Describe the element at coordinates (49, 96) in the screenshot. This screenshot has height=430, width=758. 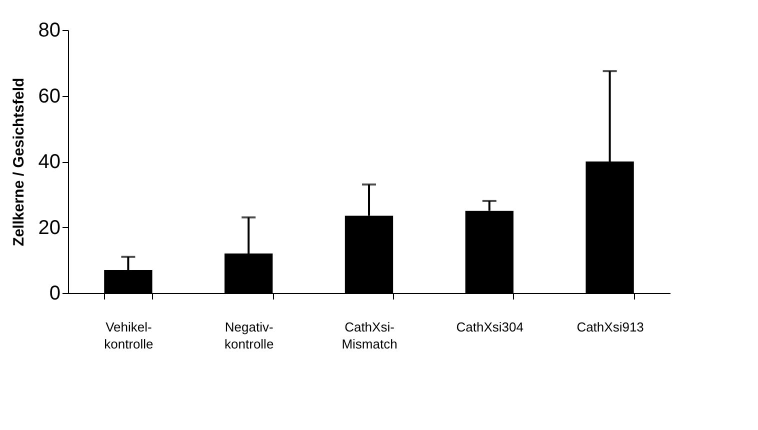
I see `y-tick-label: 60` at that location.